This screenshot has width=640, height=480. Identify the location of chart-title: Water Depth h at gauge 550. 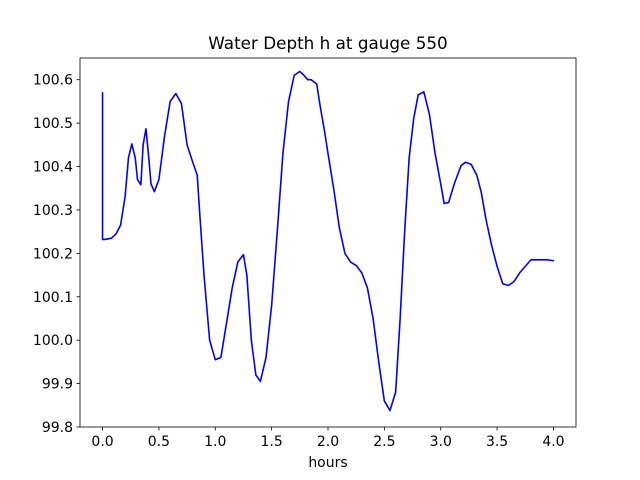
(327, 43).